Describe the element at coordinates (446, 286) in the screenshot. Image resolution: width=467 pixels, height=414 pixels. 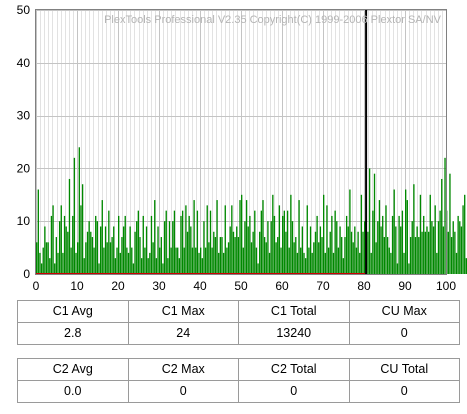
I see `x-tick-label: 100` at that location.